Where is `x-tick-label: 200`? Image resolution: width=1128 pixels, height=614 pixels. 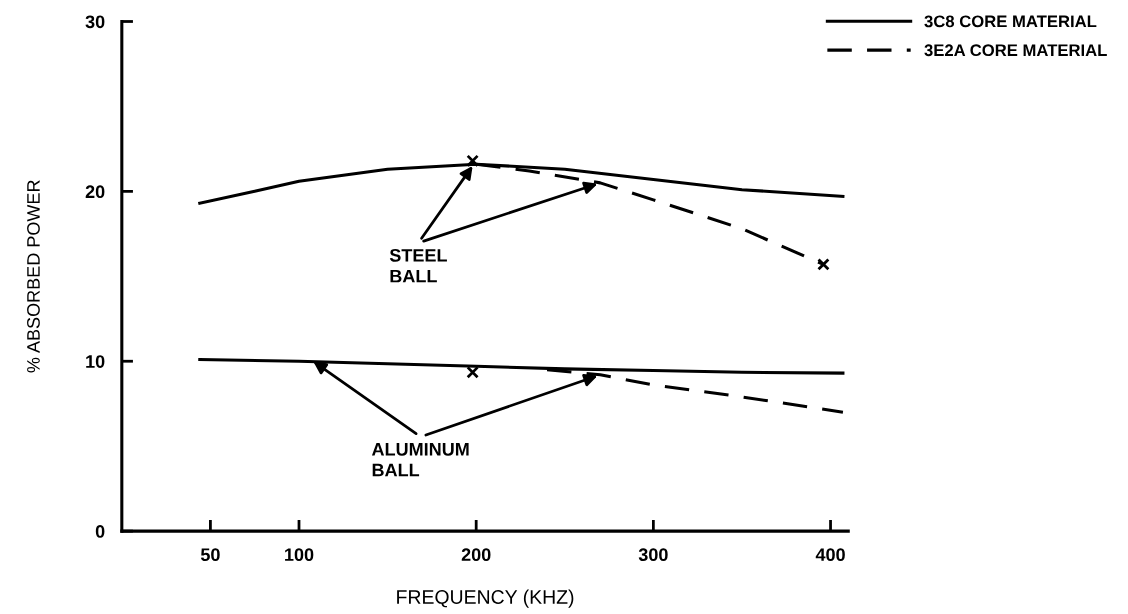
x-tick-label: 200 is located at coordinates (476, 555).